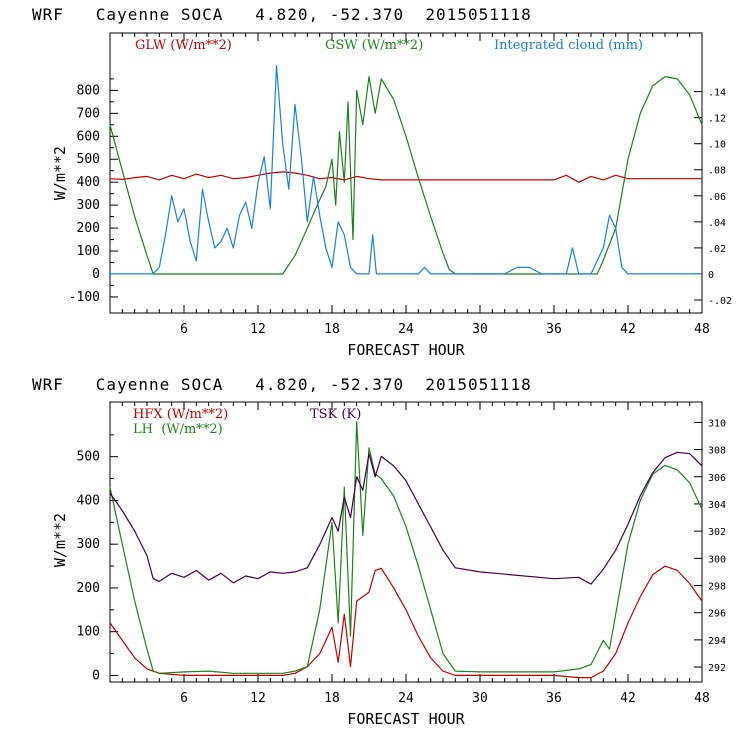 The width and height of the screenshot is (740, 745). I want to click on bottom-right-tick: 294, so click(717, 641).